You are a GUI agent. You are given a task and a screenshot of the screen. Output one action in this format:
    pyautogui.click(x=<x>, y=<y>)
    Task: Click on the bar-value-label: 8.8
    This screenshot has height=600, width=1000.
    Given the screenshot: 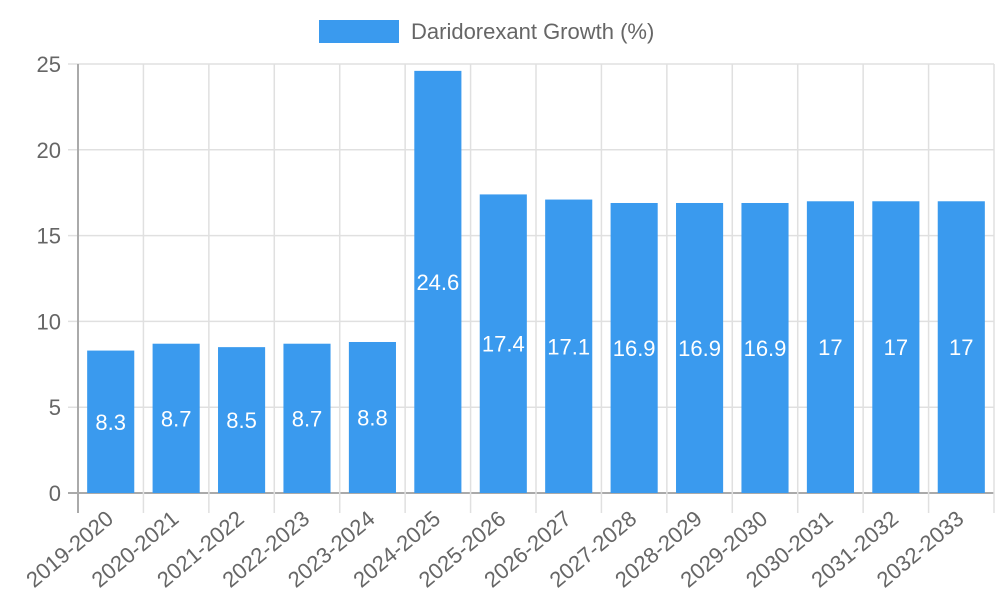 What is the action you would take?
    pyautogui.click(x=372, y=417)
    